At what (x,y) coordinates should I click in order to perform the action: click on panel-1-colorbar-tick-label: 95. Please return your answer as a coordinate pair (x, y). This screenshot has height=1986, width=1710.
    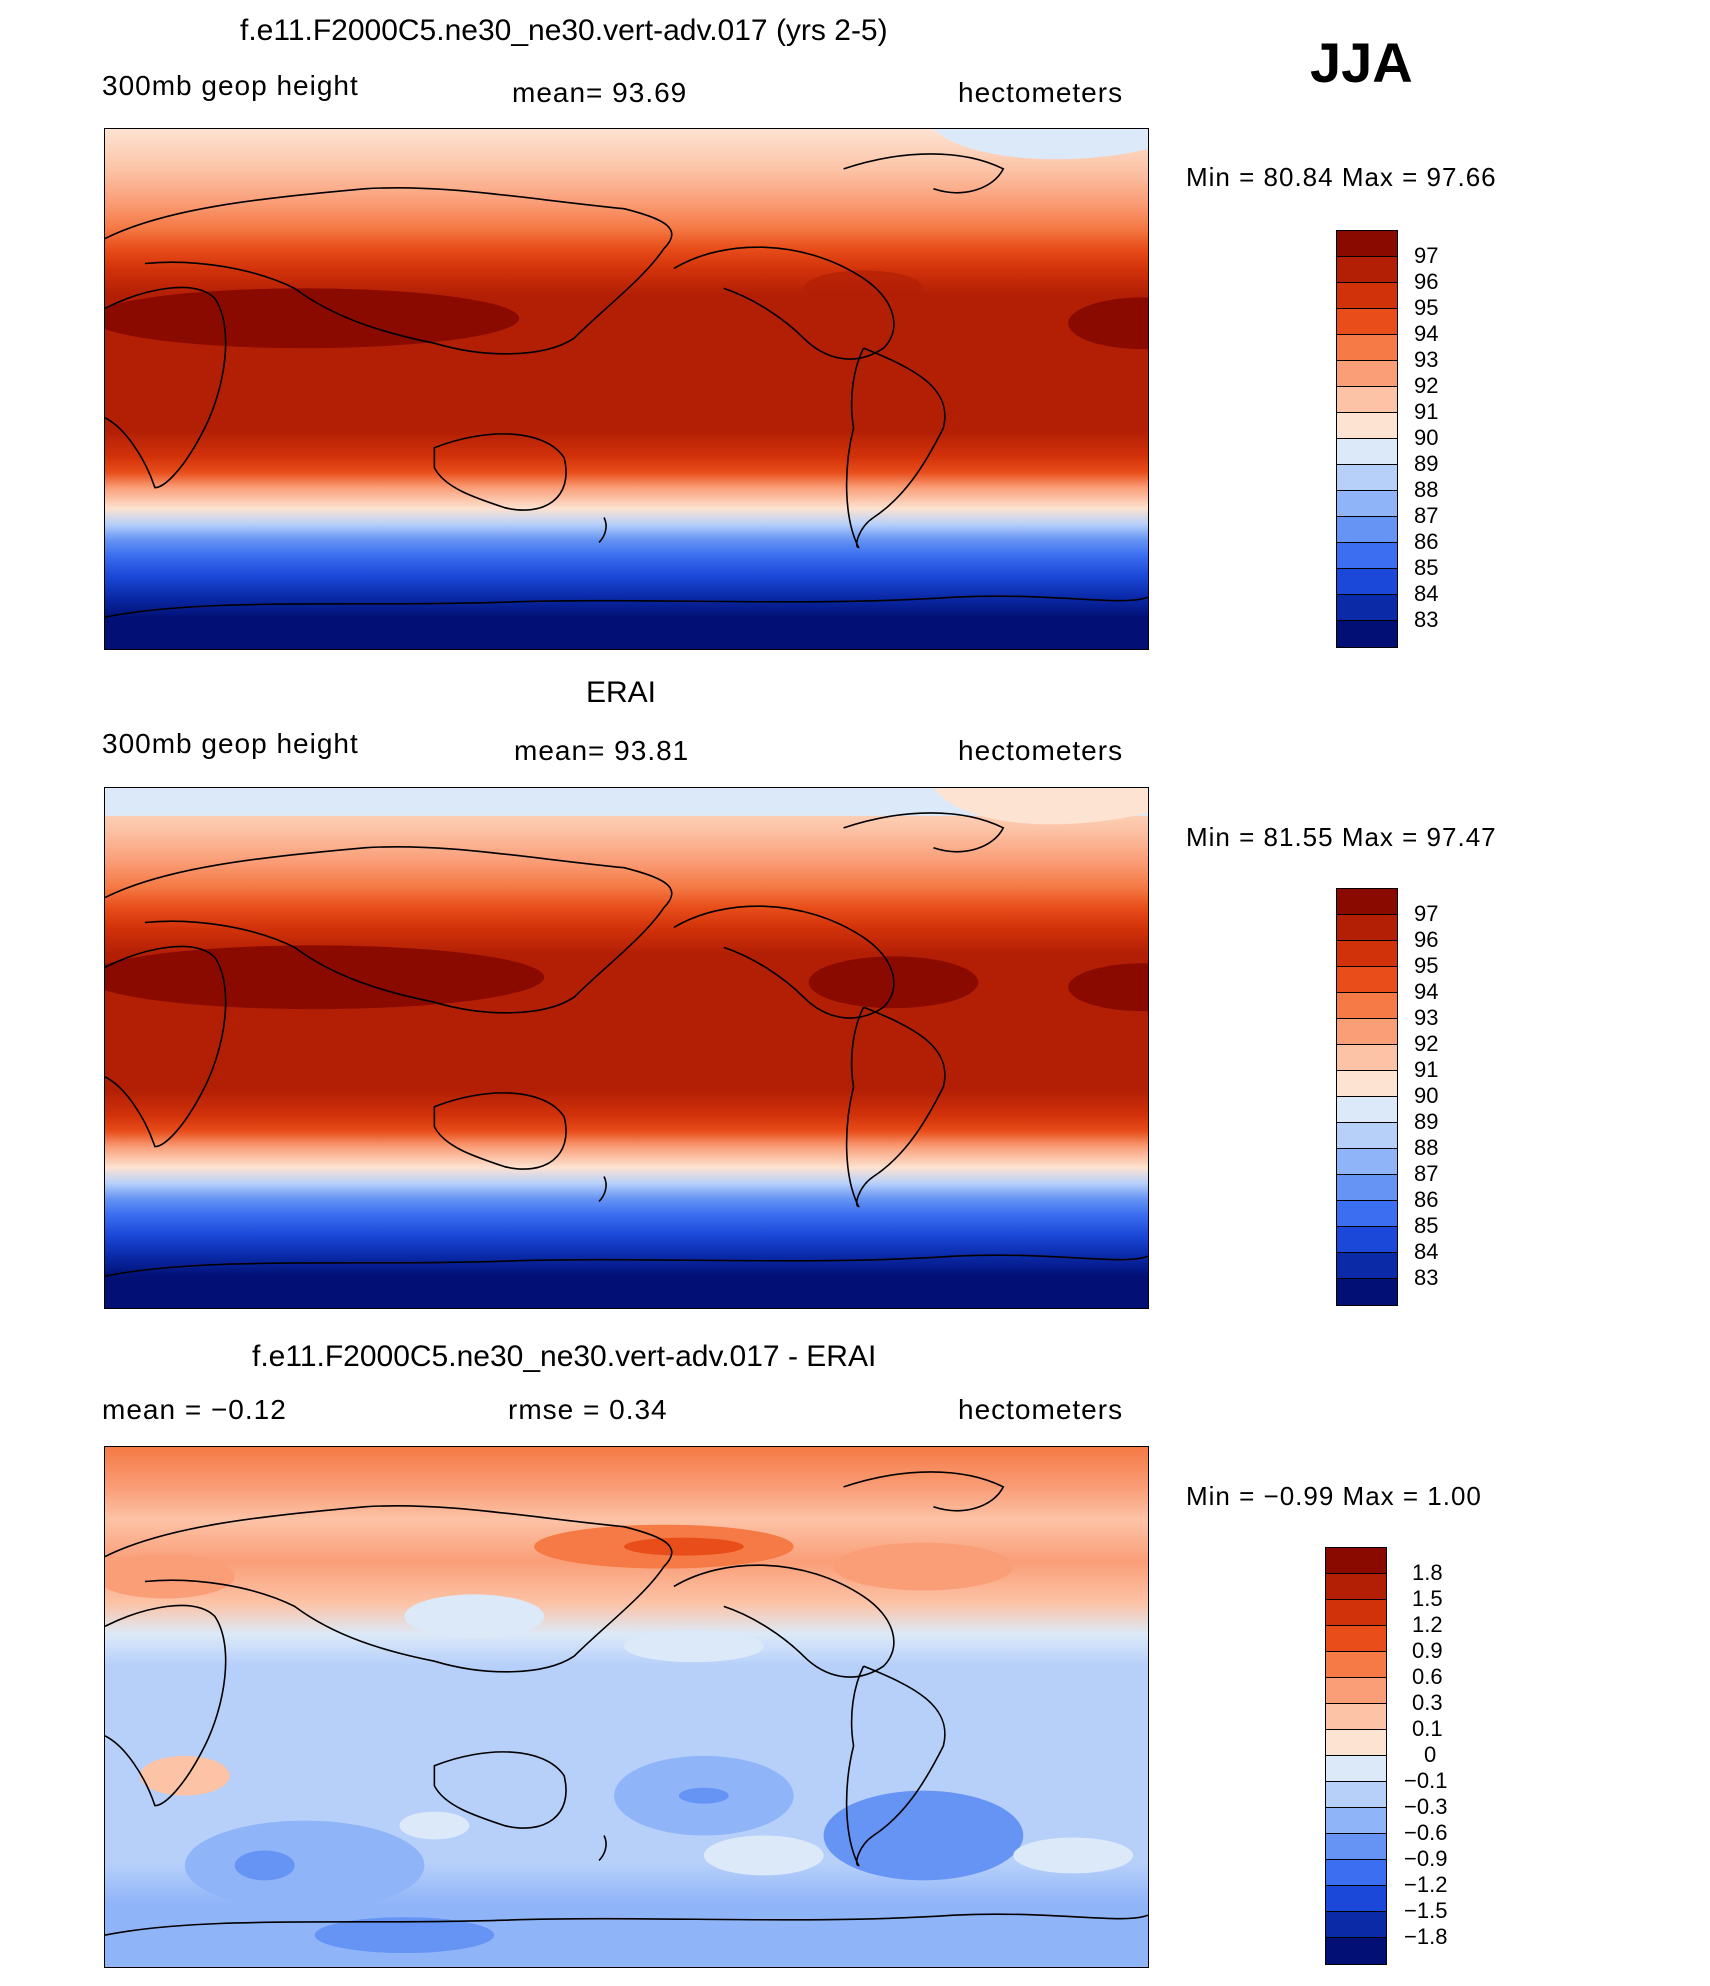
    Looking at the image, I should click on (1426, 307).